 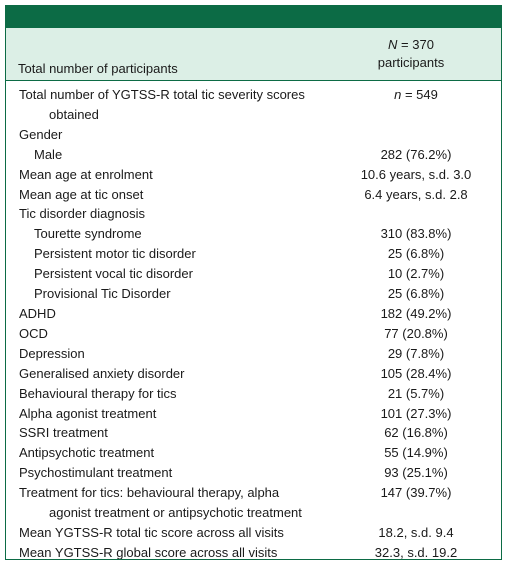 What do you see at coordinates (416, 313) in the screenshot?
I see `row-value: 182 (49.2%)` at bounding box center [416, 313].